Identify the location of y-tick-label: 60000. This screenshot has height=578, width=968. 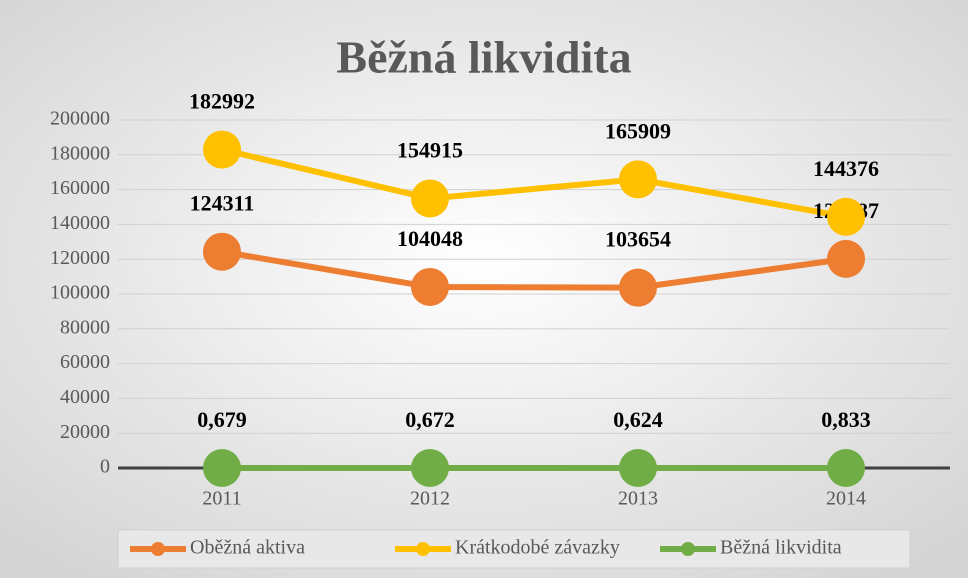
(85, 362).